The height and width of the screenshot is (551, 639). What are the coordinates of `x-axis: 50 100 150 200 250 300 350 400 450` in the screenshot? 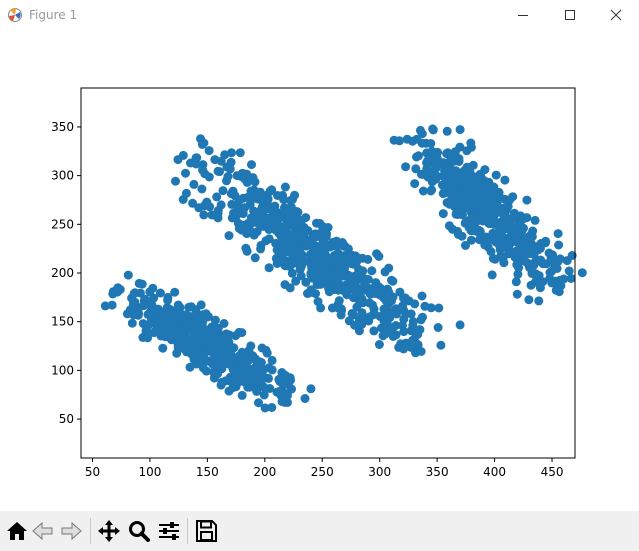 It's located at (324, 468).